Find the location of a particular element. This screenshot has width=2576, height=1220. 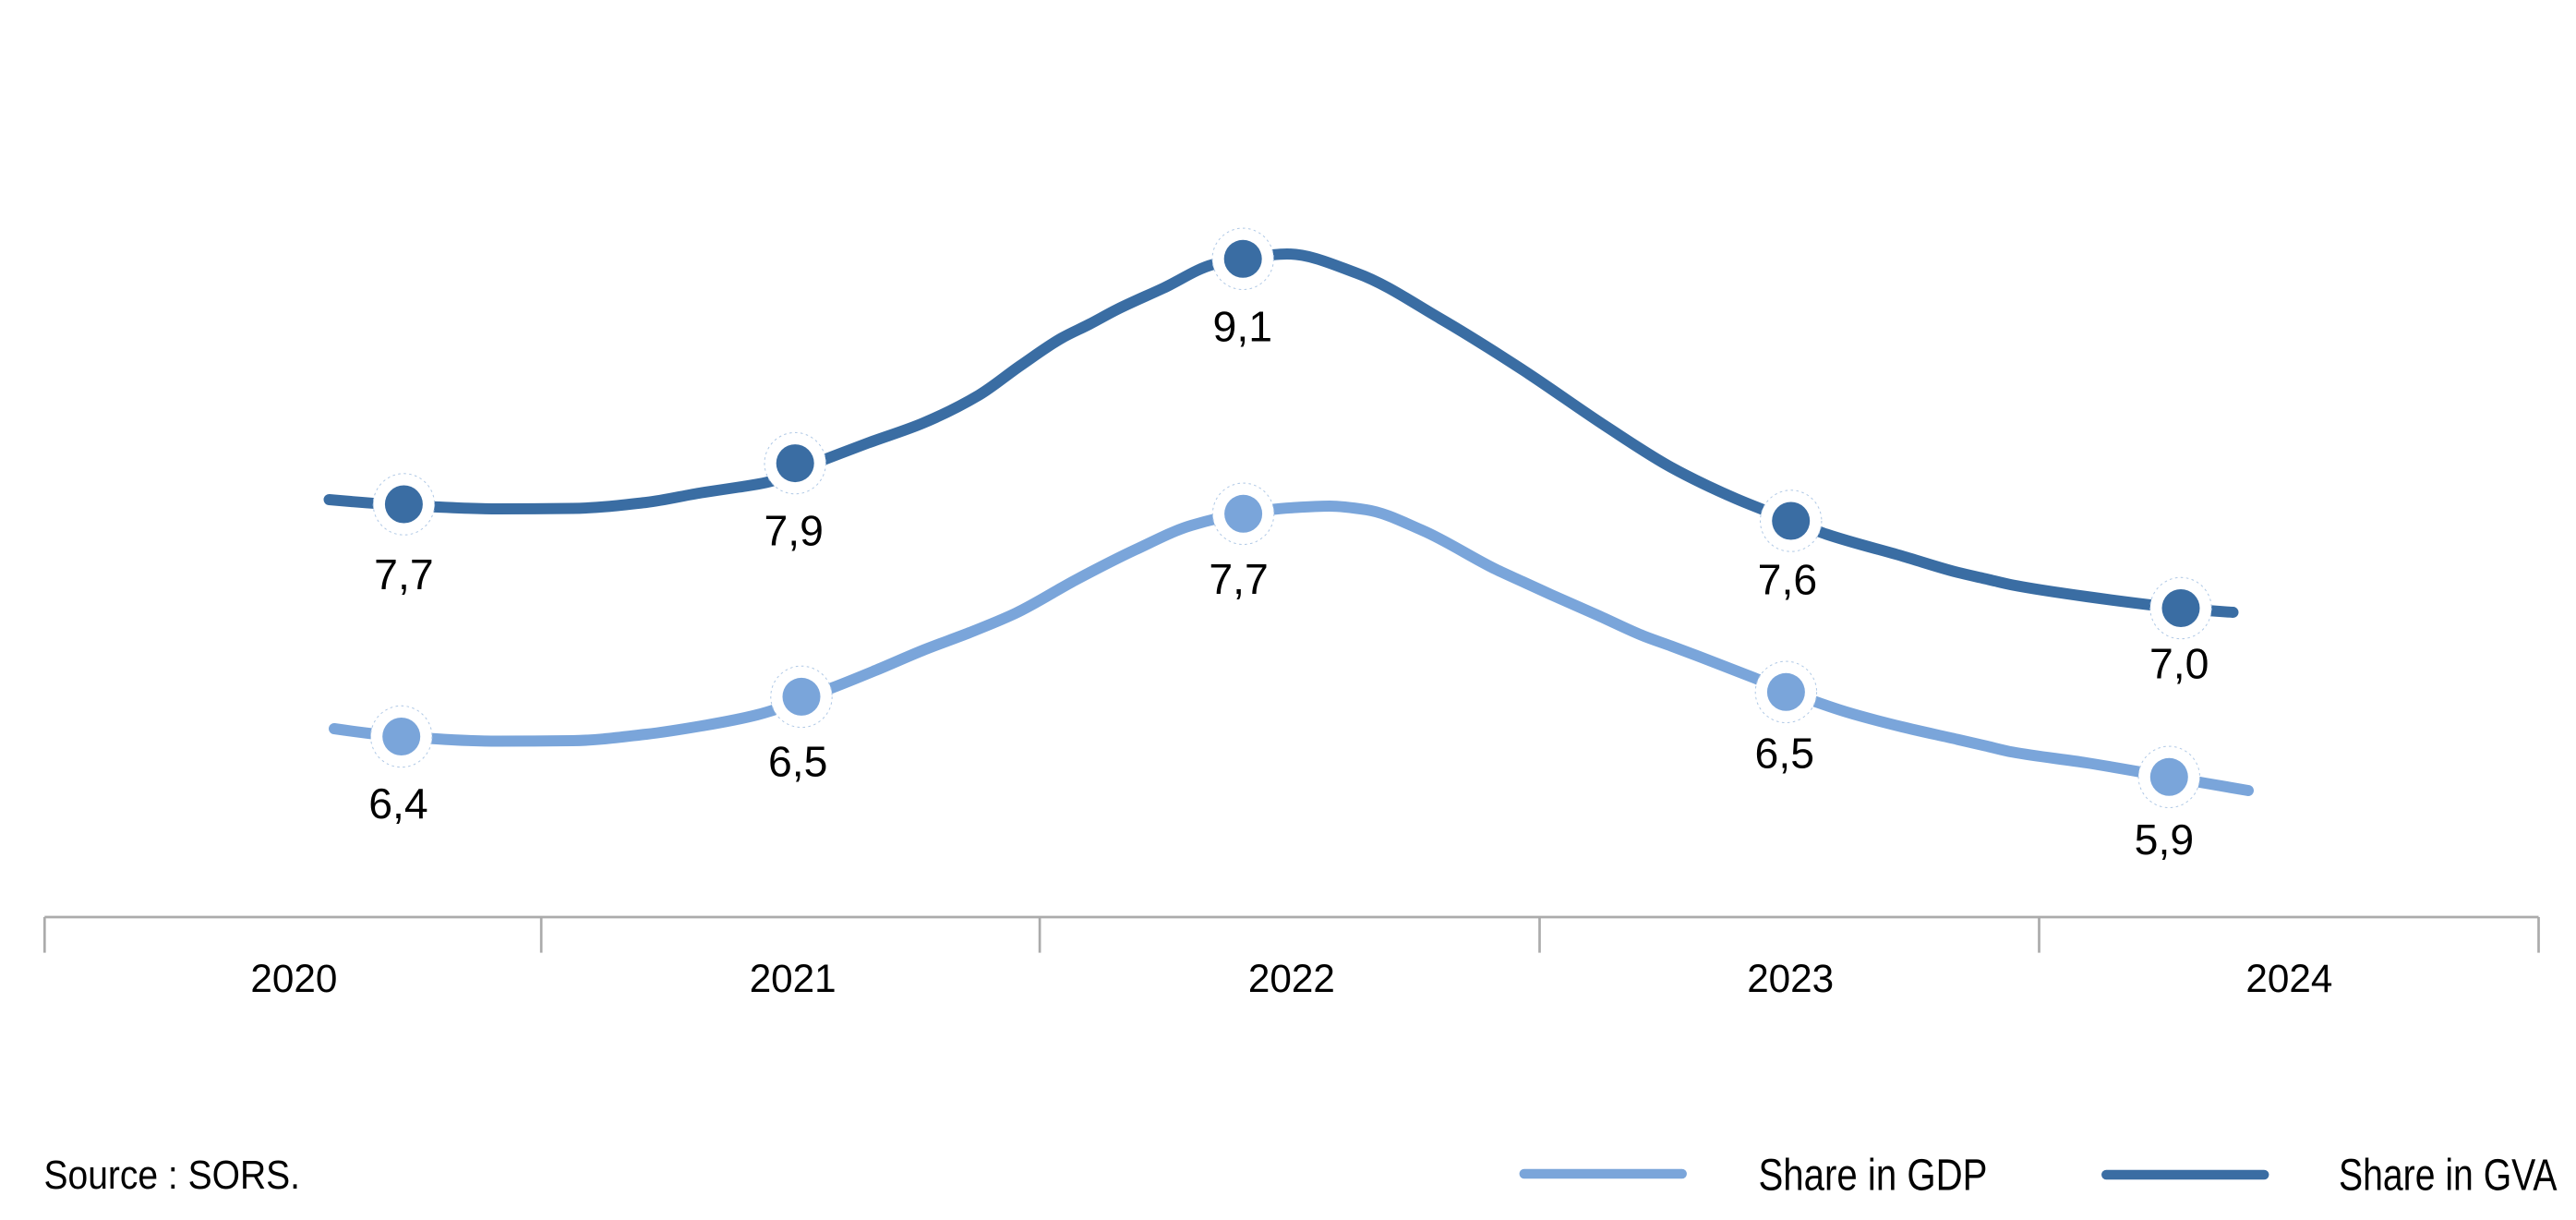

svg-text: 9,1 is located at coordinates (1243, 327).